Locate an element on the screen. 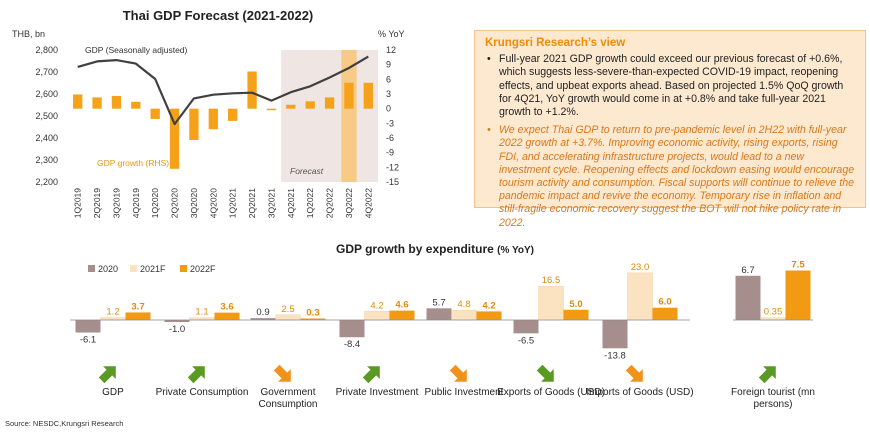  left-tick-label: 2,600 is located at coordinates (46, 94).